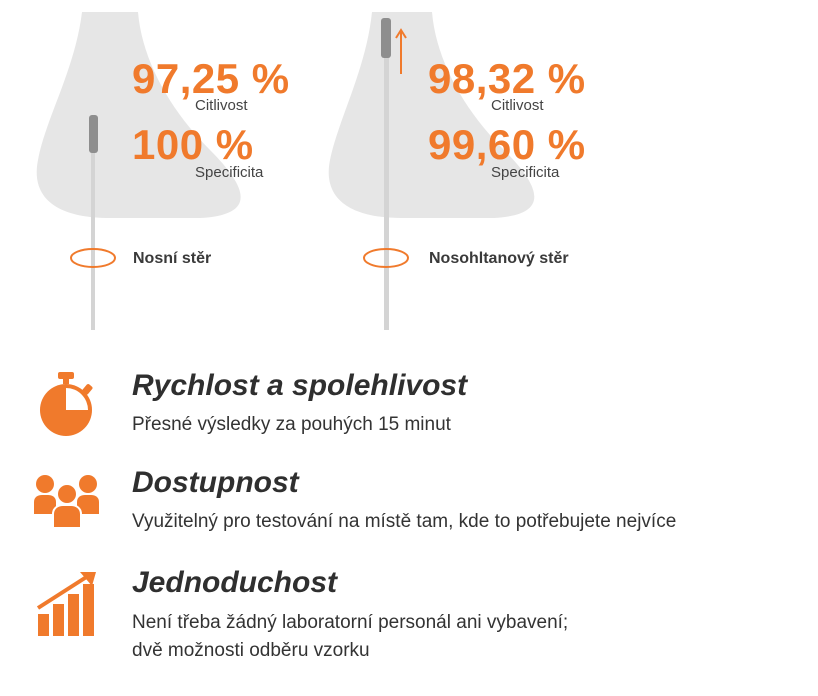  Describe the element at coordinates (517, 105) in the screenshot. I see `nasopharyngeal-sensitivity-label: Citlivost` at that location.